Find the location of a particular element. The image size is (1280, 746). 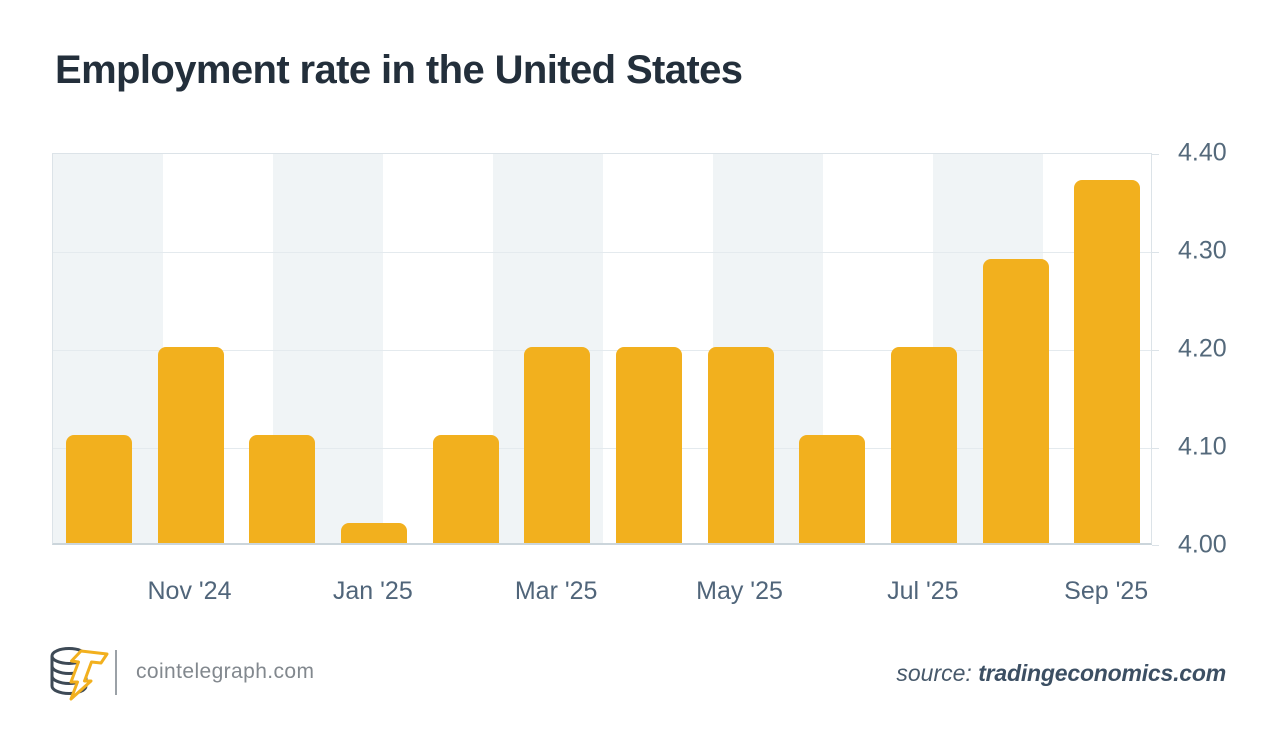

source-domain: tradingeconomics.com is located at coordinates (1102, 673).